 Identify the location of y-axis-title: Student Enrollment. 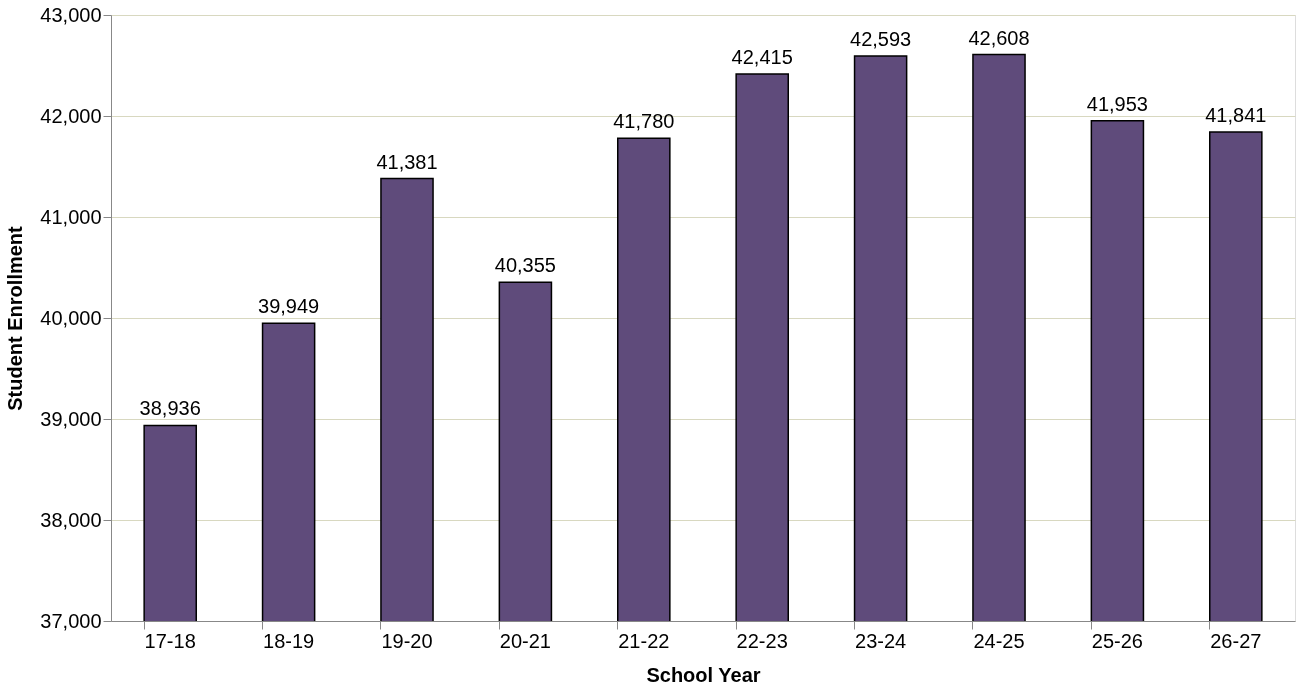
(15, 318).